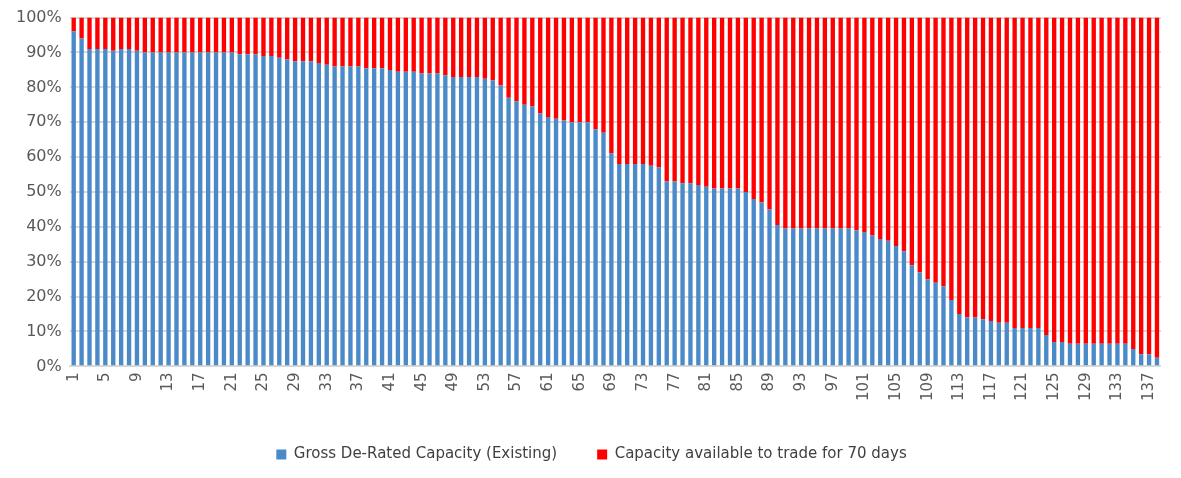 The image size is (1181, 478). What do you see at coordinates (989, 387) in the screenshot?
I see `x-tick-label: 117` at bounding box center [989, 387].